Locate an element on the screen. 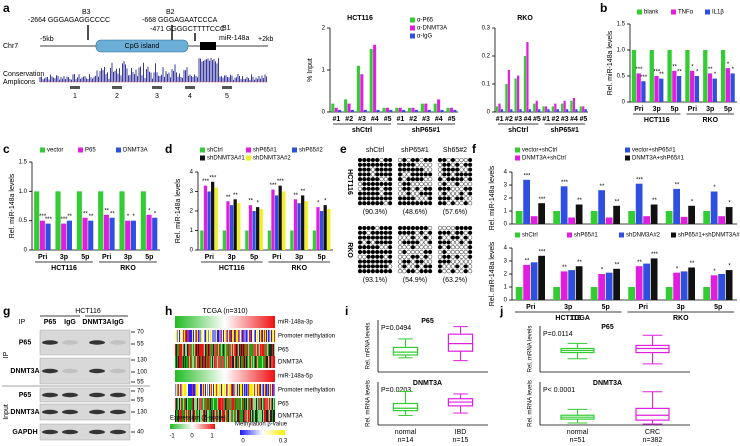  x-tick-label: #4 is located at coordinates (528, 119).